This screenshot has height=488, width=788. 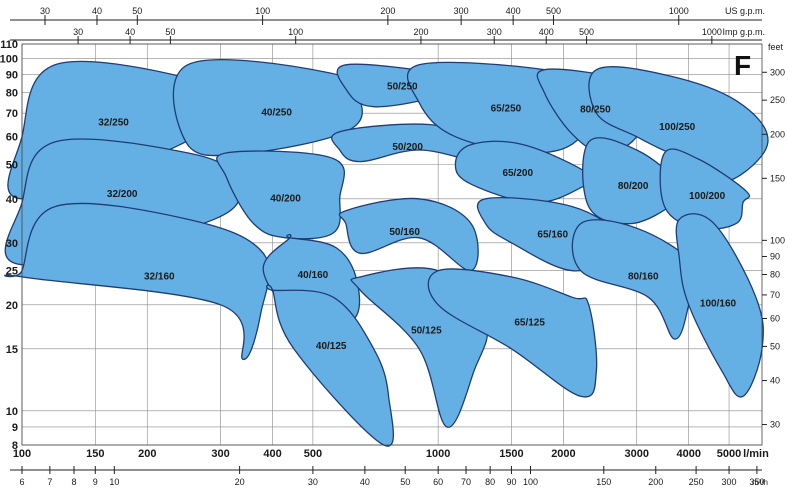 What do you see at coordinates (756, 454) in the screenshot?
I see `lmin-unit: l/min` at bounding box center [756, 454].